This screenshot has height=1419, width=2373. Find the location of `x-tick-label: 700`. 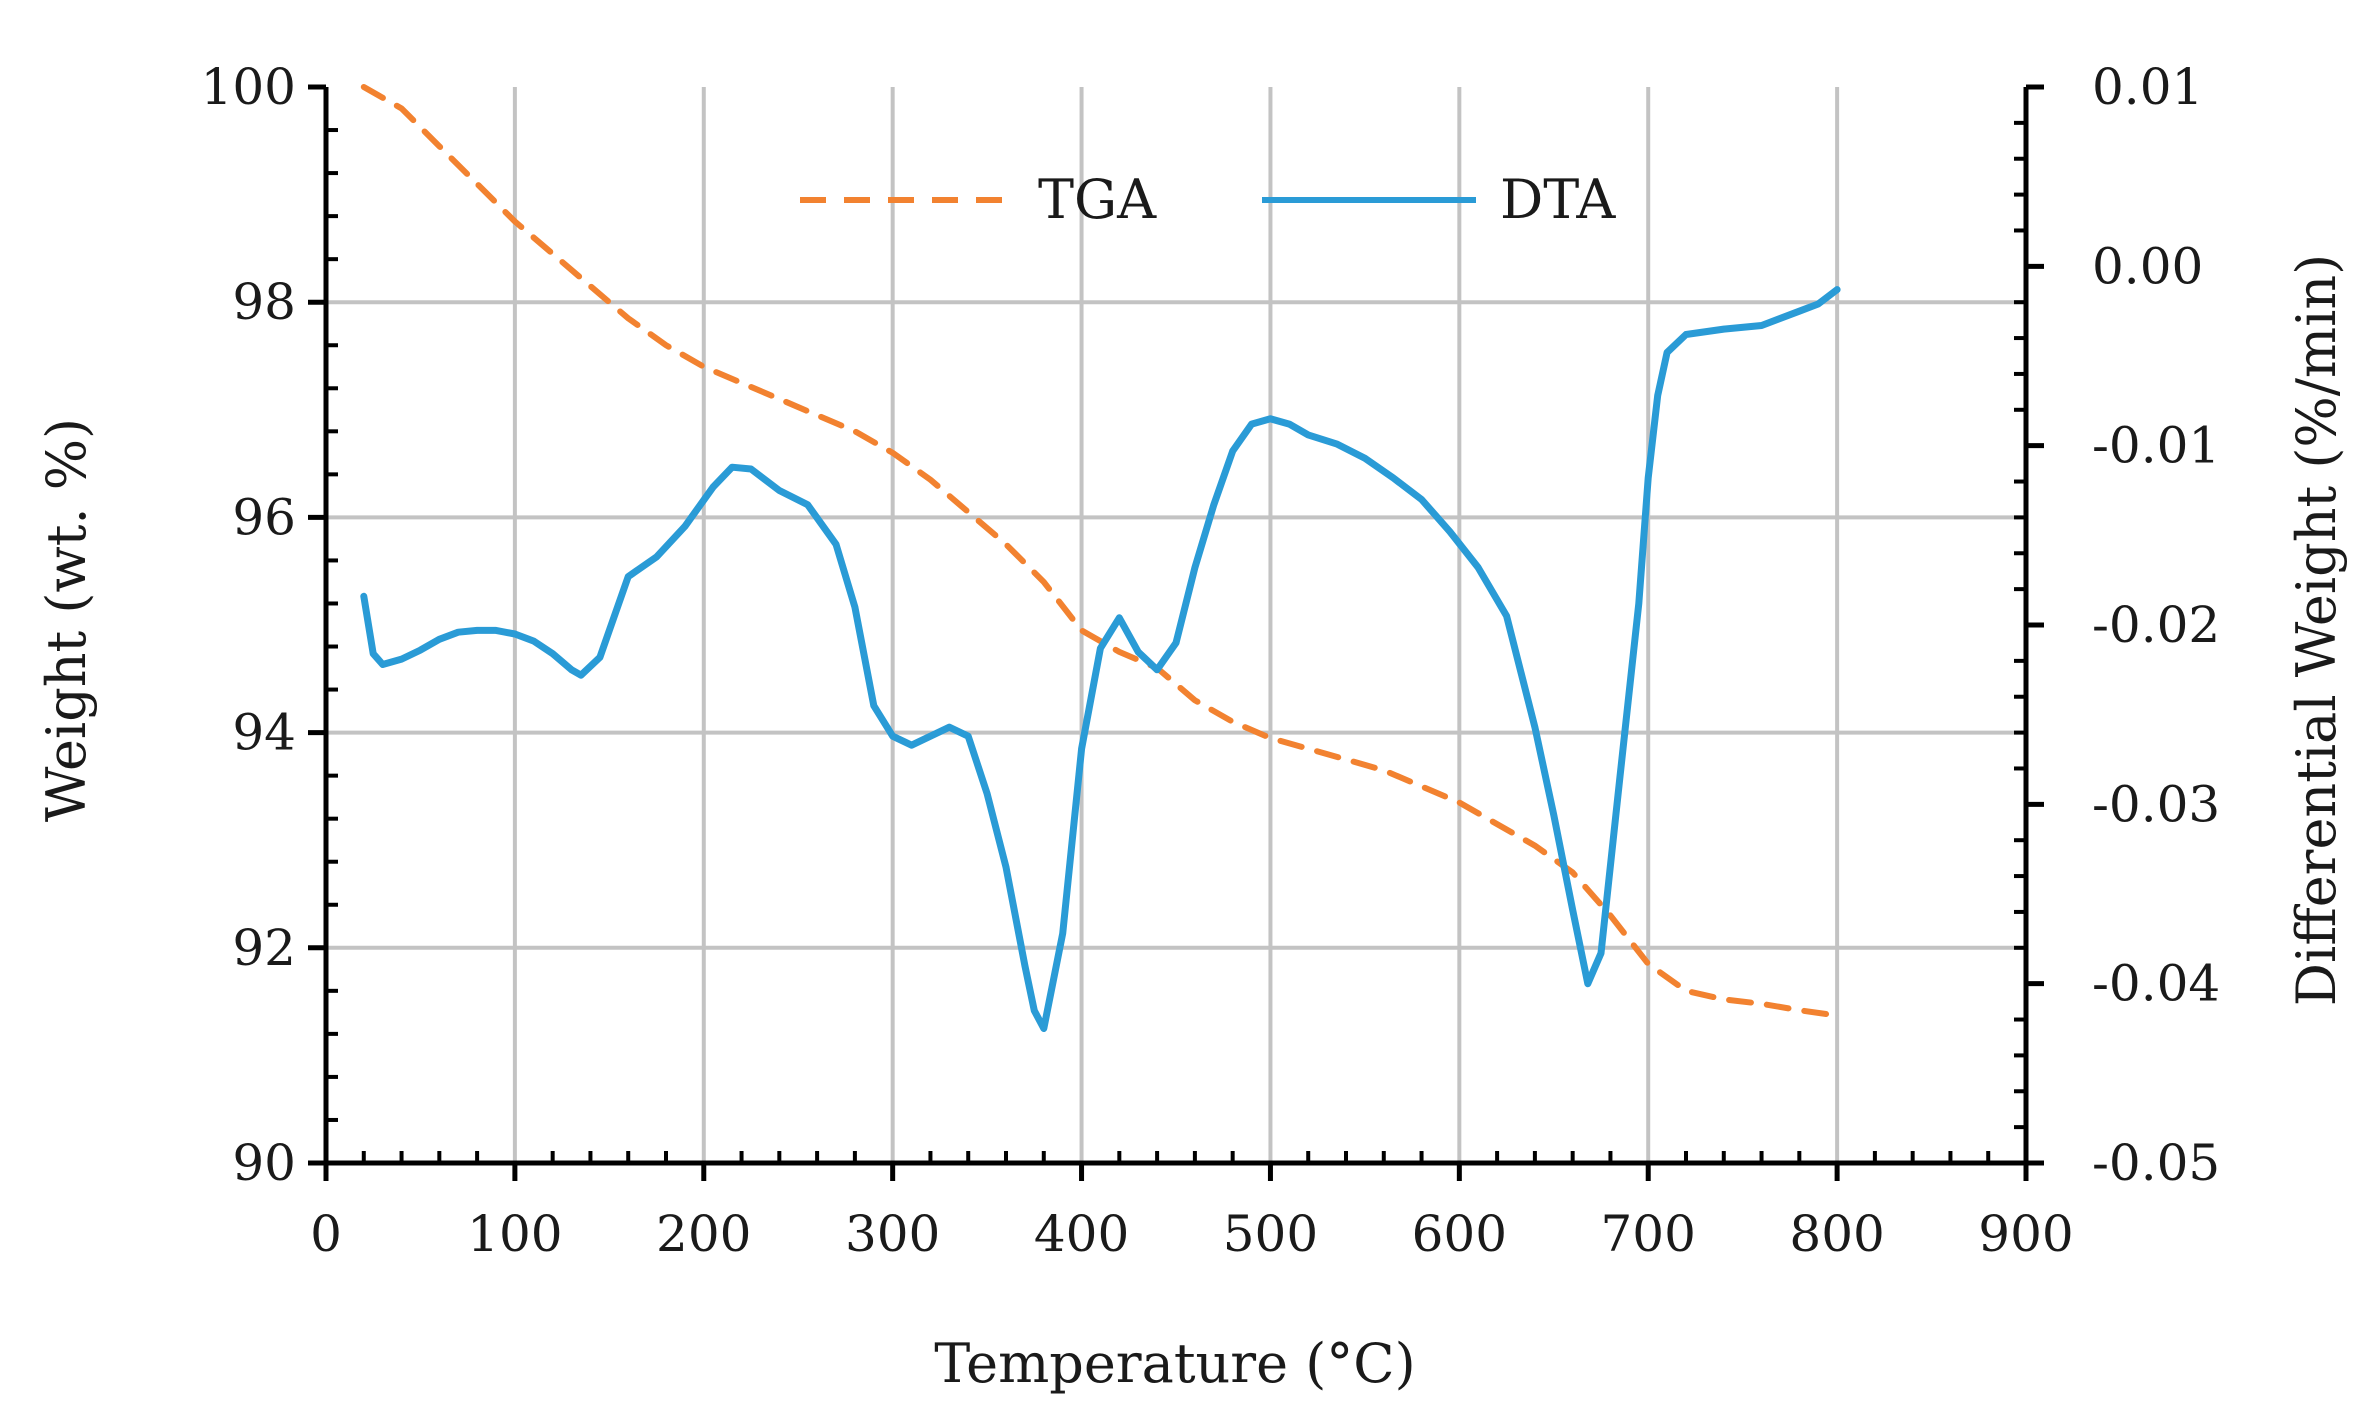

x-tick-label: 700 is located at coordinates (1648, 1234).